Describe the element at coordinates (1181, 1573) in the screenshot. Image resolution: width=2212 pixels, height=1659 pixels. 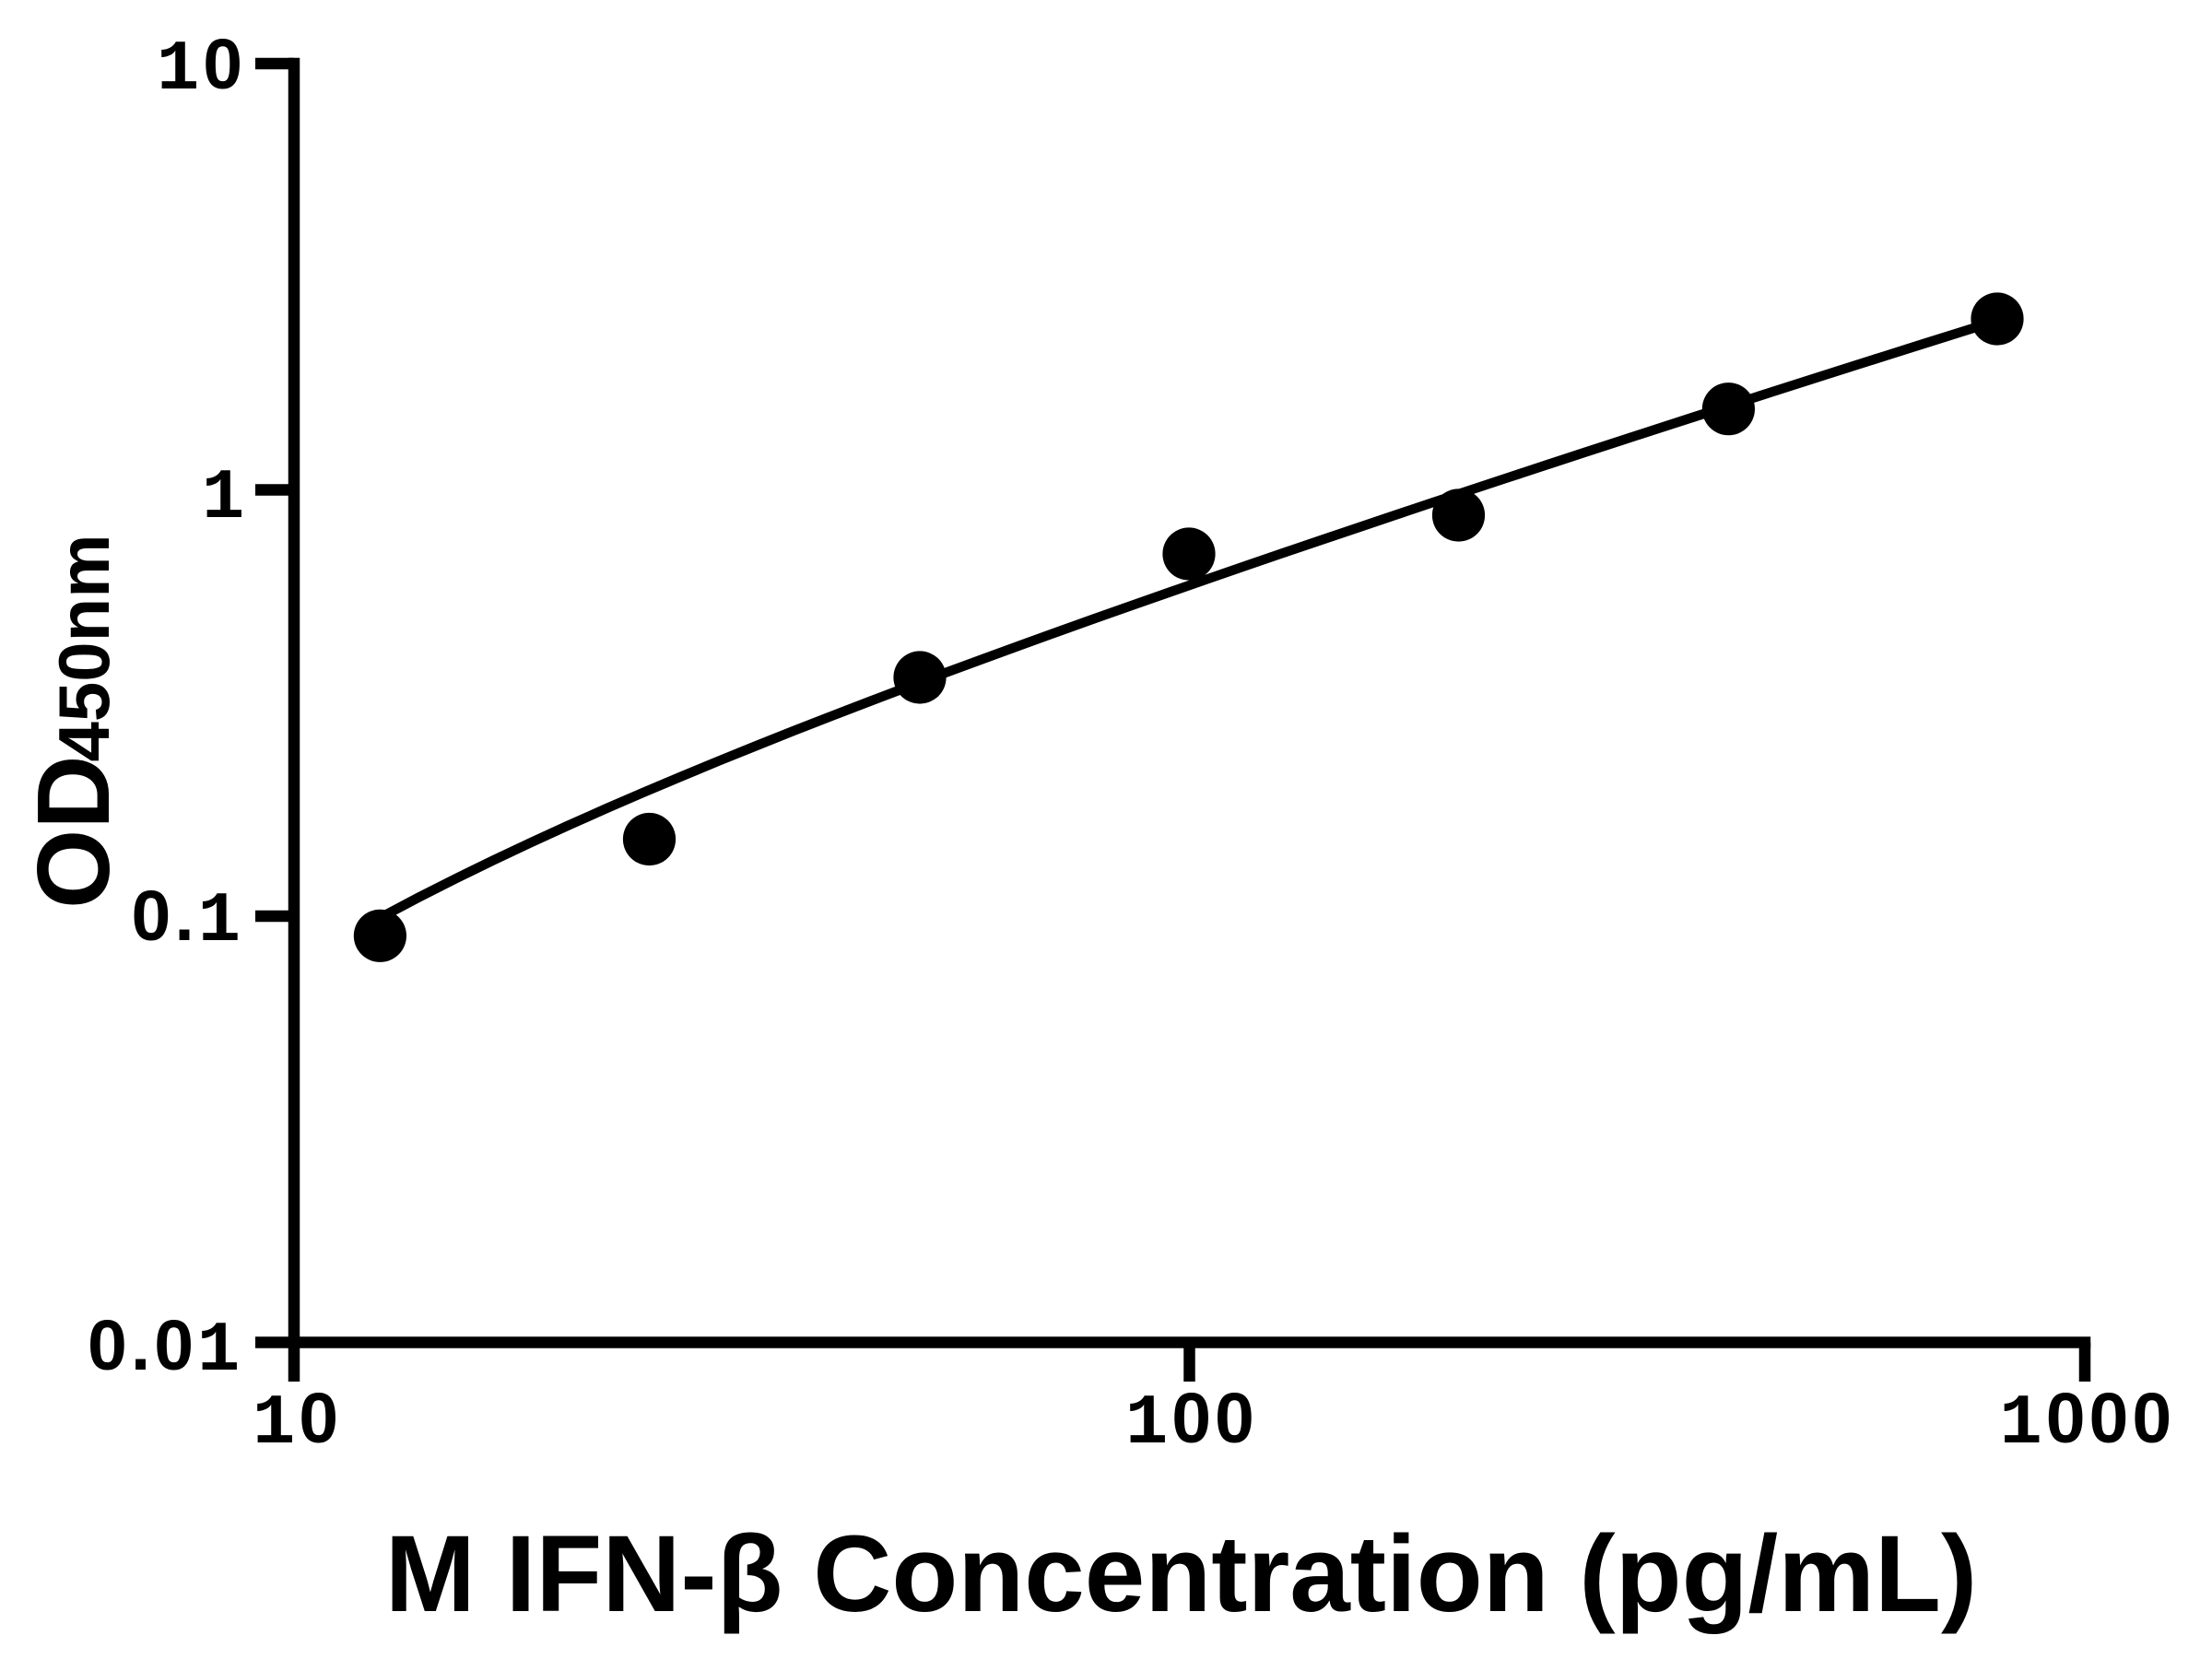
I see `svg-text: M IFN-β Concentration (pg/mL)` at that location.